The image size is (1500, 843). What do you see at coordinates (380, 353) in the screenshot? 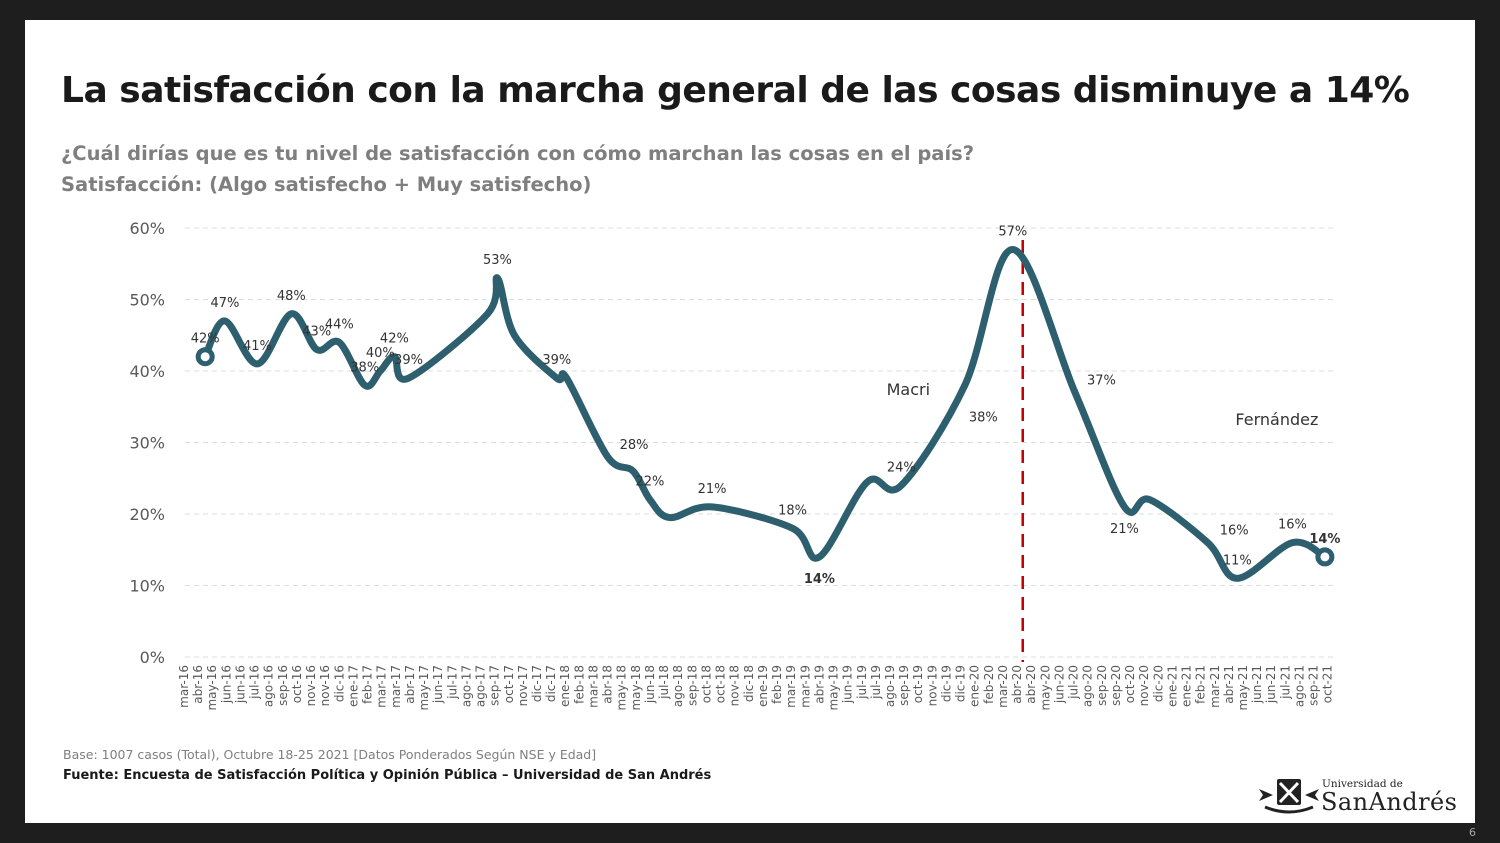
I see `data-label: 40%` at bounding box center [380, 353].